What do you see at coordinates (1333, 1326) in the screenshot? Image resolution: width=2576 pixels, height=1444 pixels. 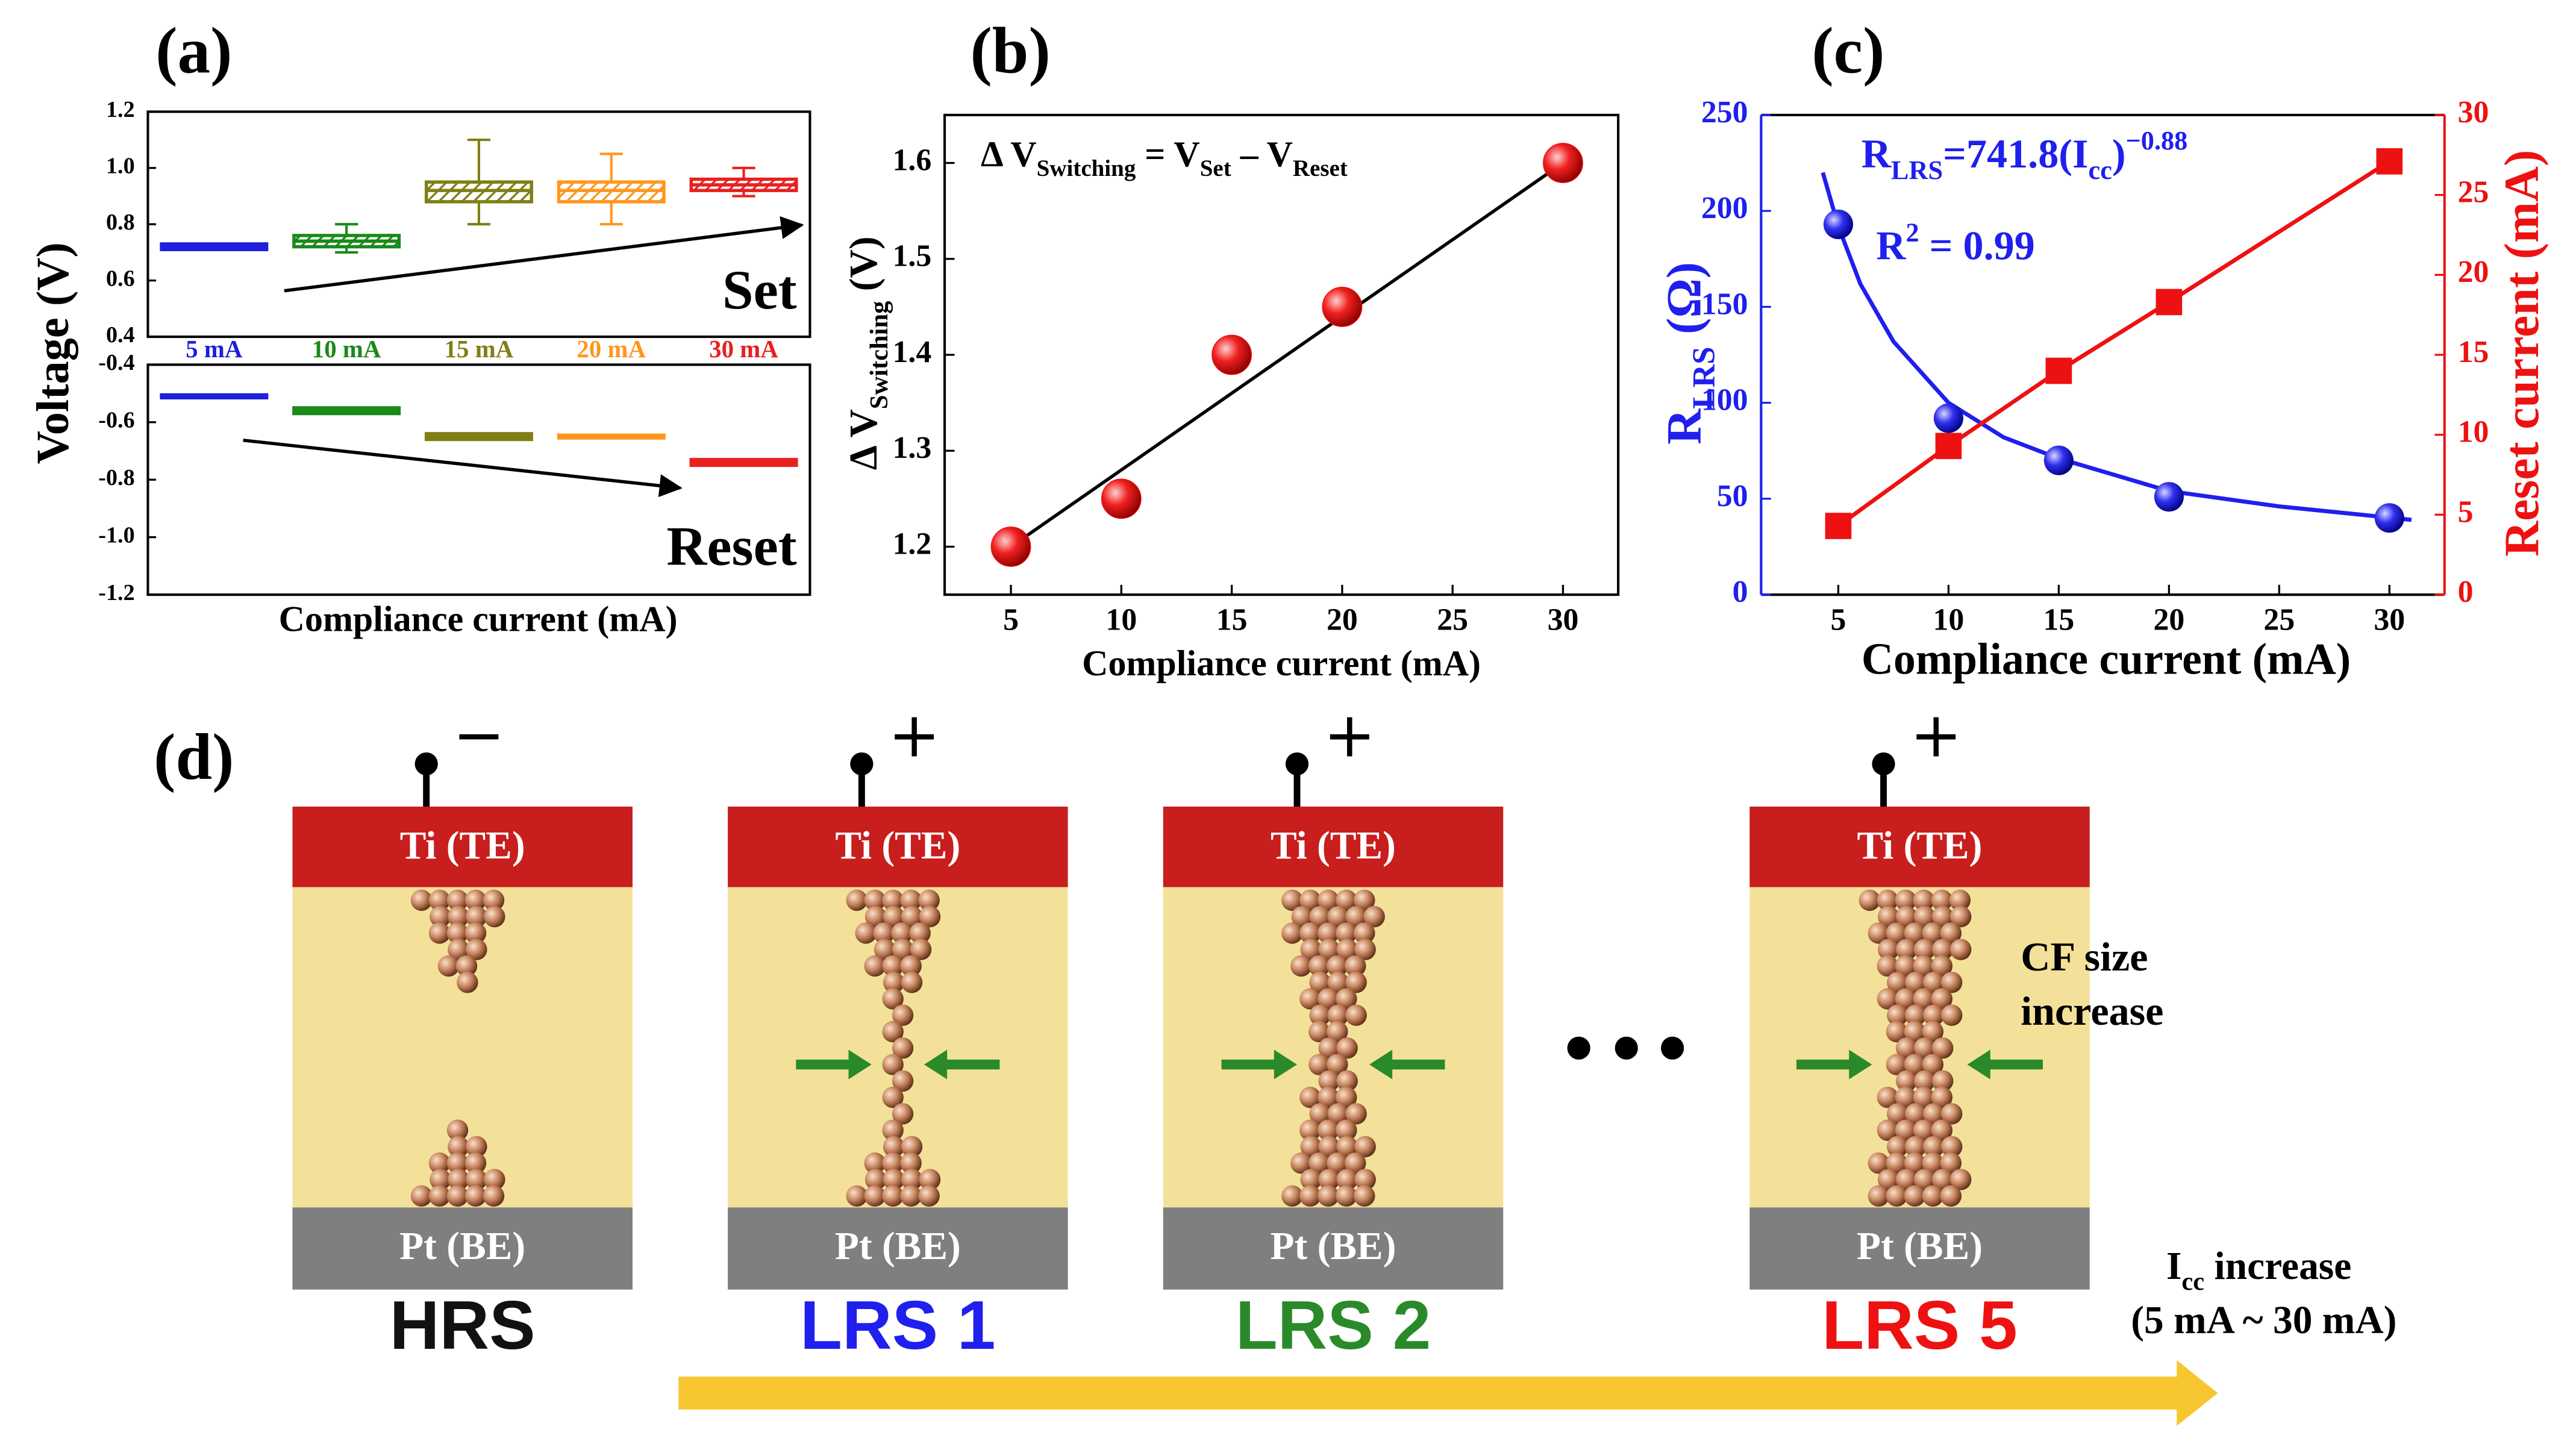 I see `state-label: LRS 2` at bounding box center [1333, 1326].